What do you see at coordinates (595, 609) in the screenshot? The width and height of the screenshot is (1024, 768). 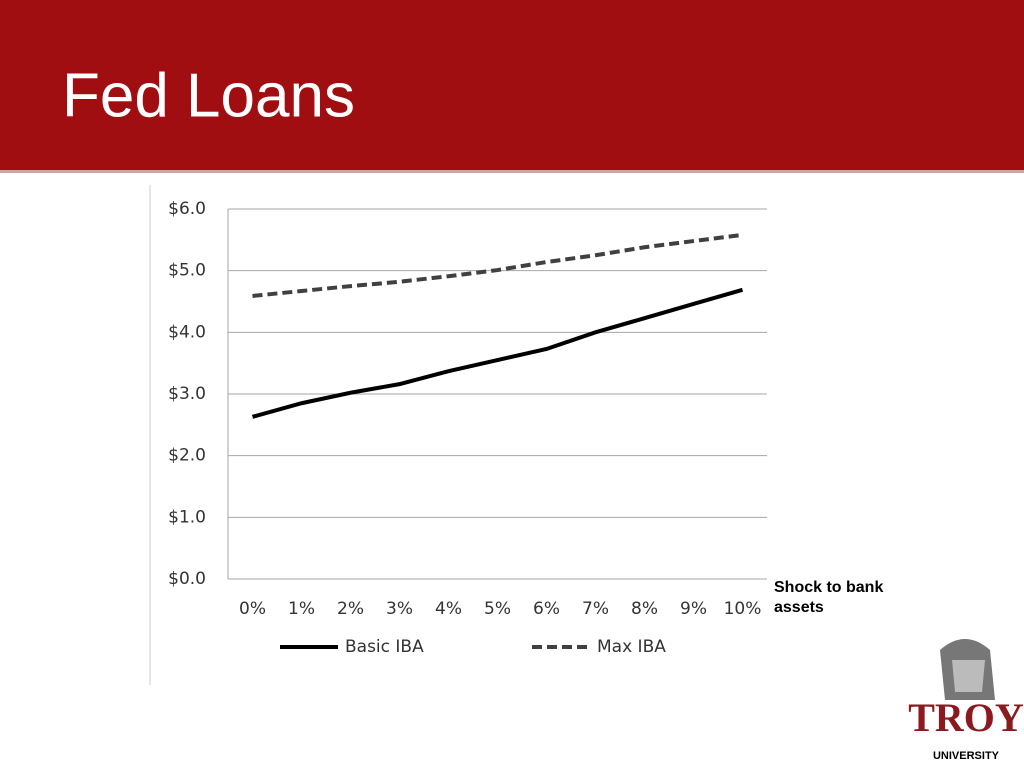 I see `x-tick-label: 7%` at bounding box center [595, 609].